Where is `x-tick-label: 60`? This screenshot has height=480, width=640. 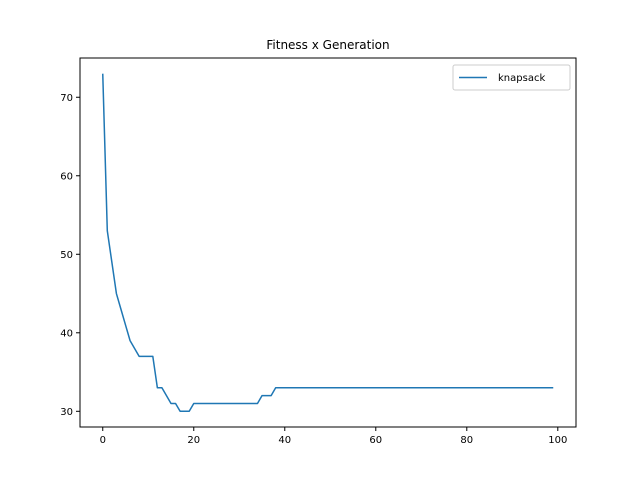
x-tick-label: 60 is located at coordinates (375, 440).